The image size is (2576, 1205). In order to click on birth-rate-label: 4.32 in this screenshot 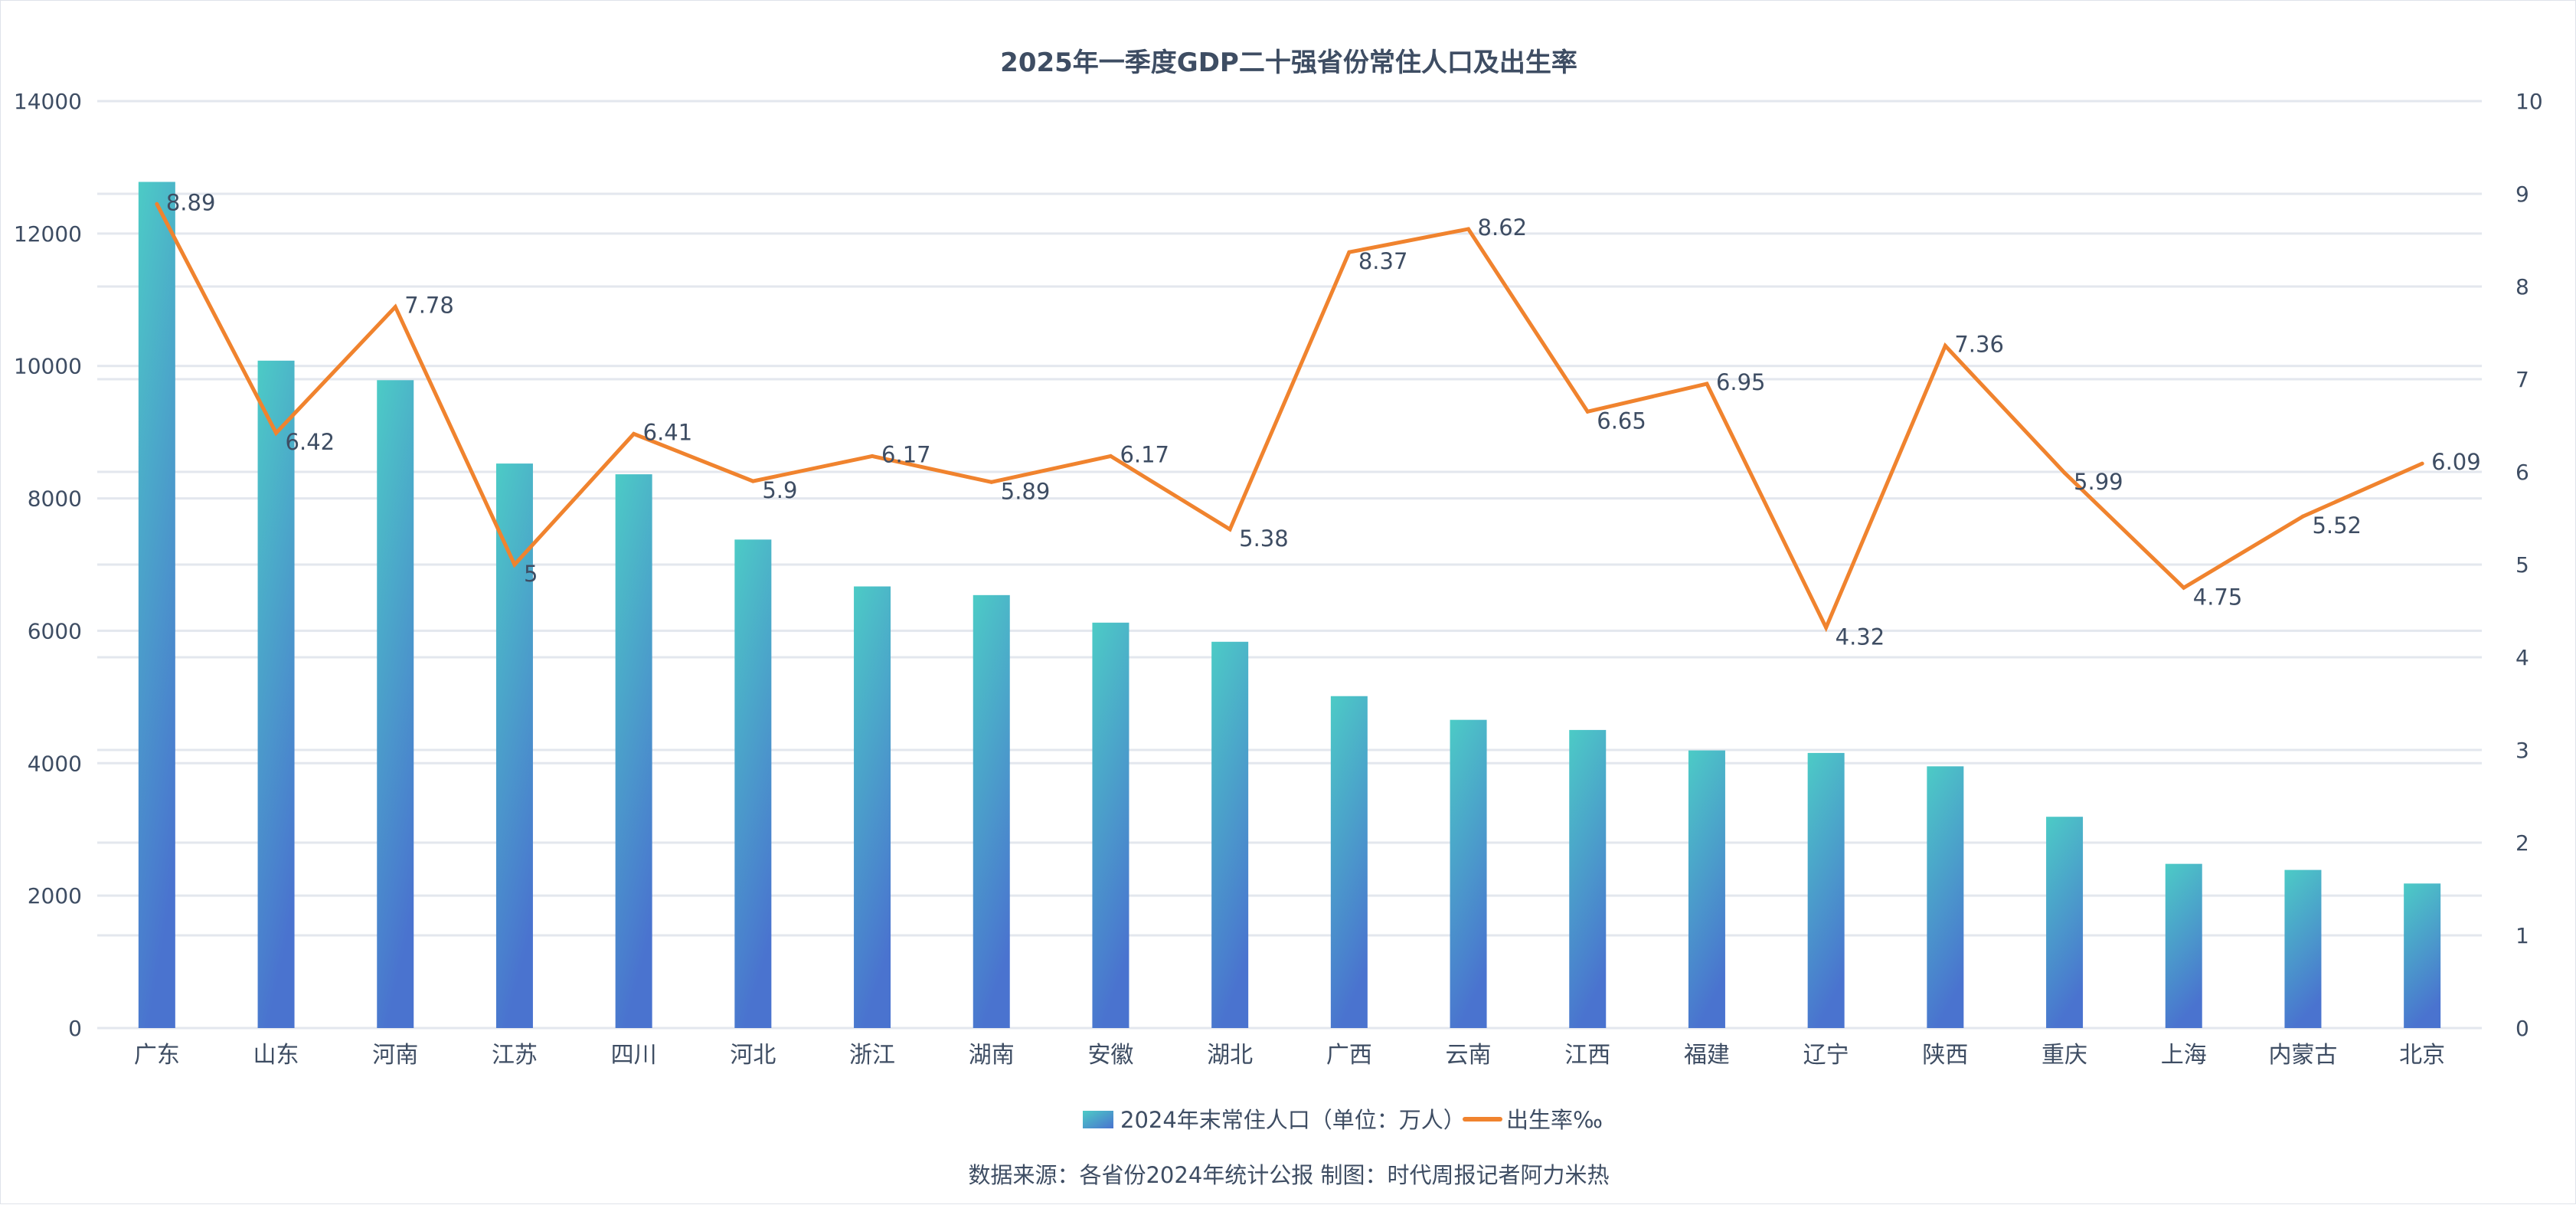, I will do `click(1860, 637)`.